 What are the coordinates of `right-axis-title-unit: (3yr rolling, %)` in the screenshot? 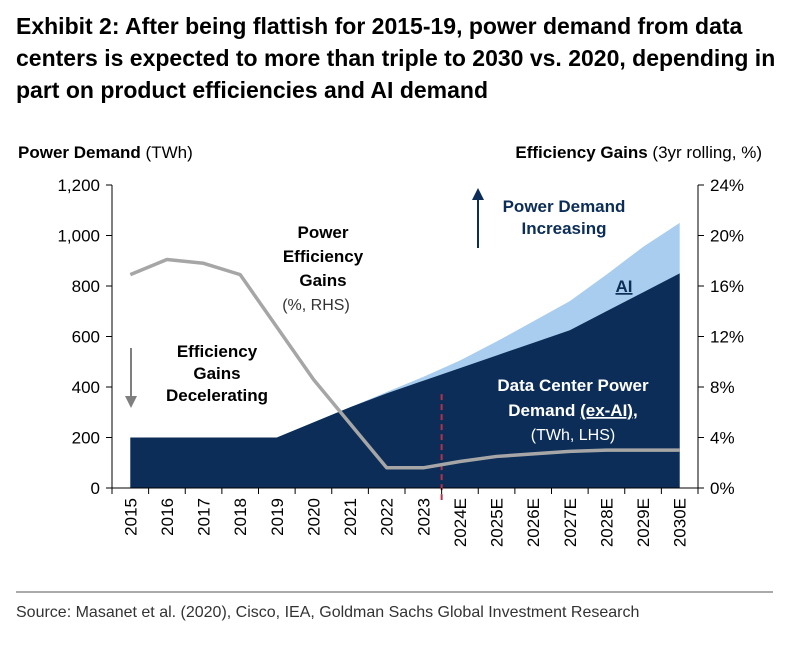 It's located at (707, 152).